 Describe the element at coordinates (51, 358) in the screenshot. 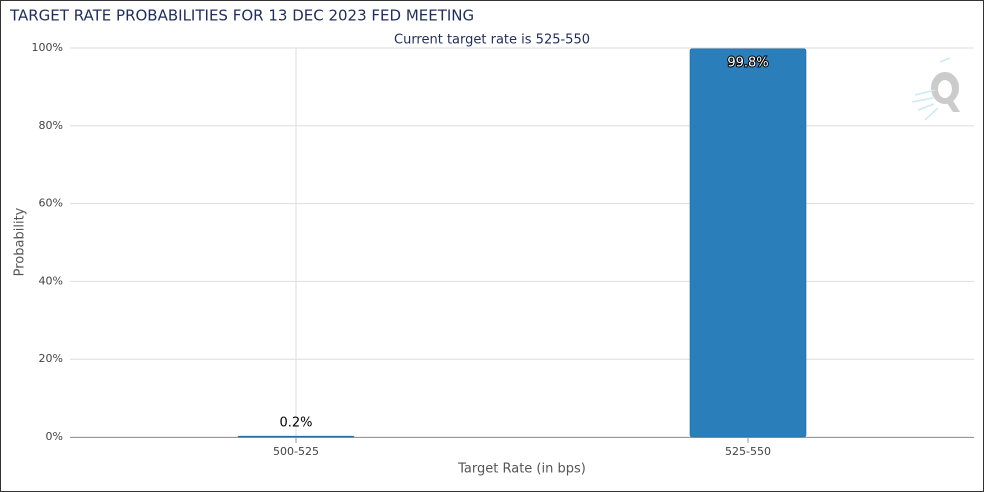

I see `y-tick-label: 20%` at that location.